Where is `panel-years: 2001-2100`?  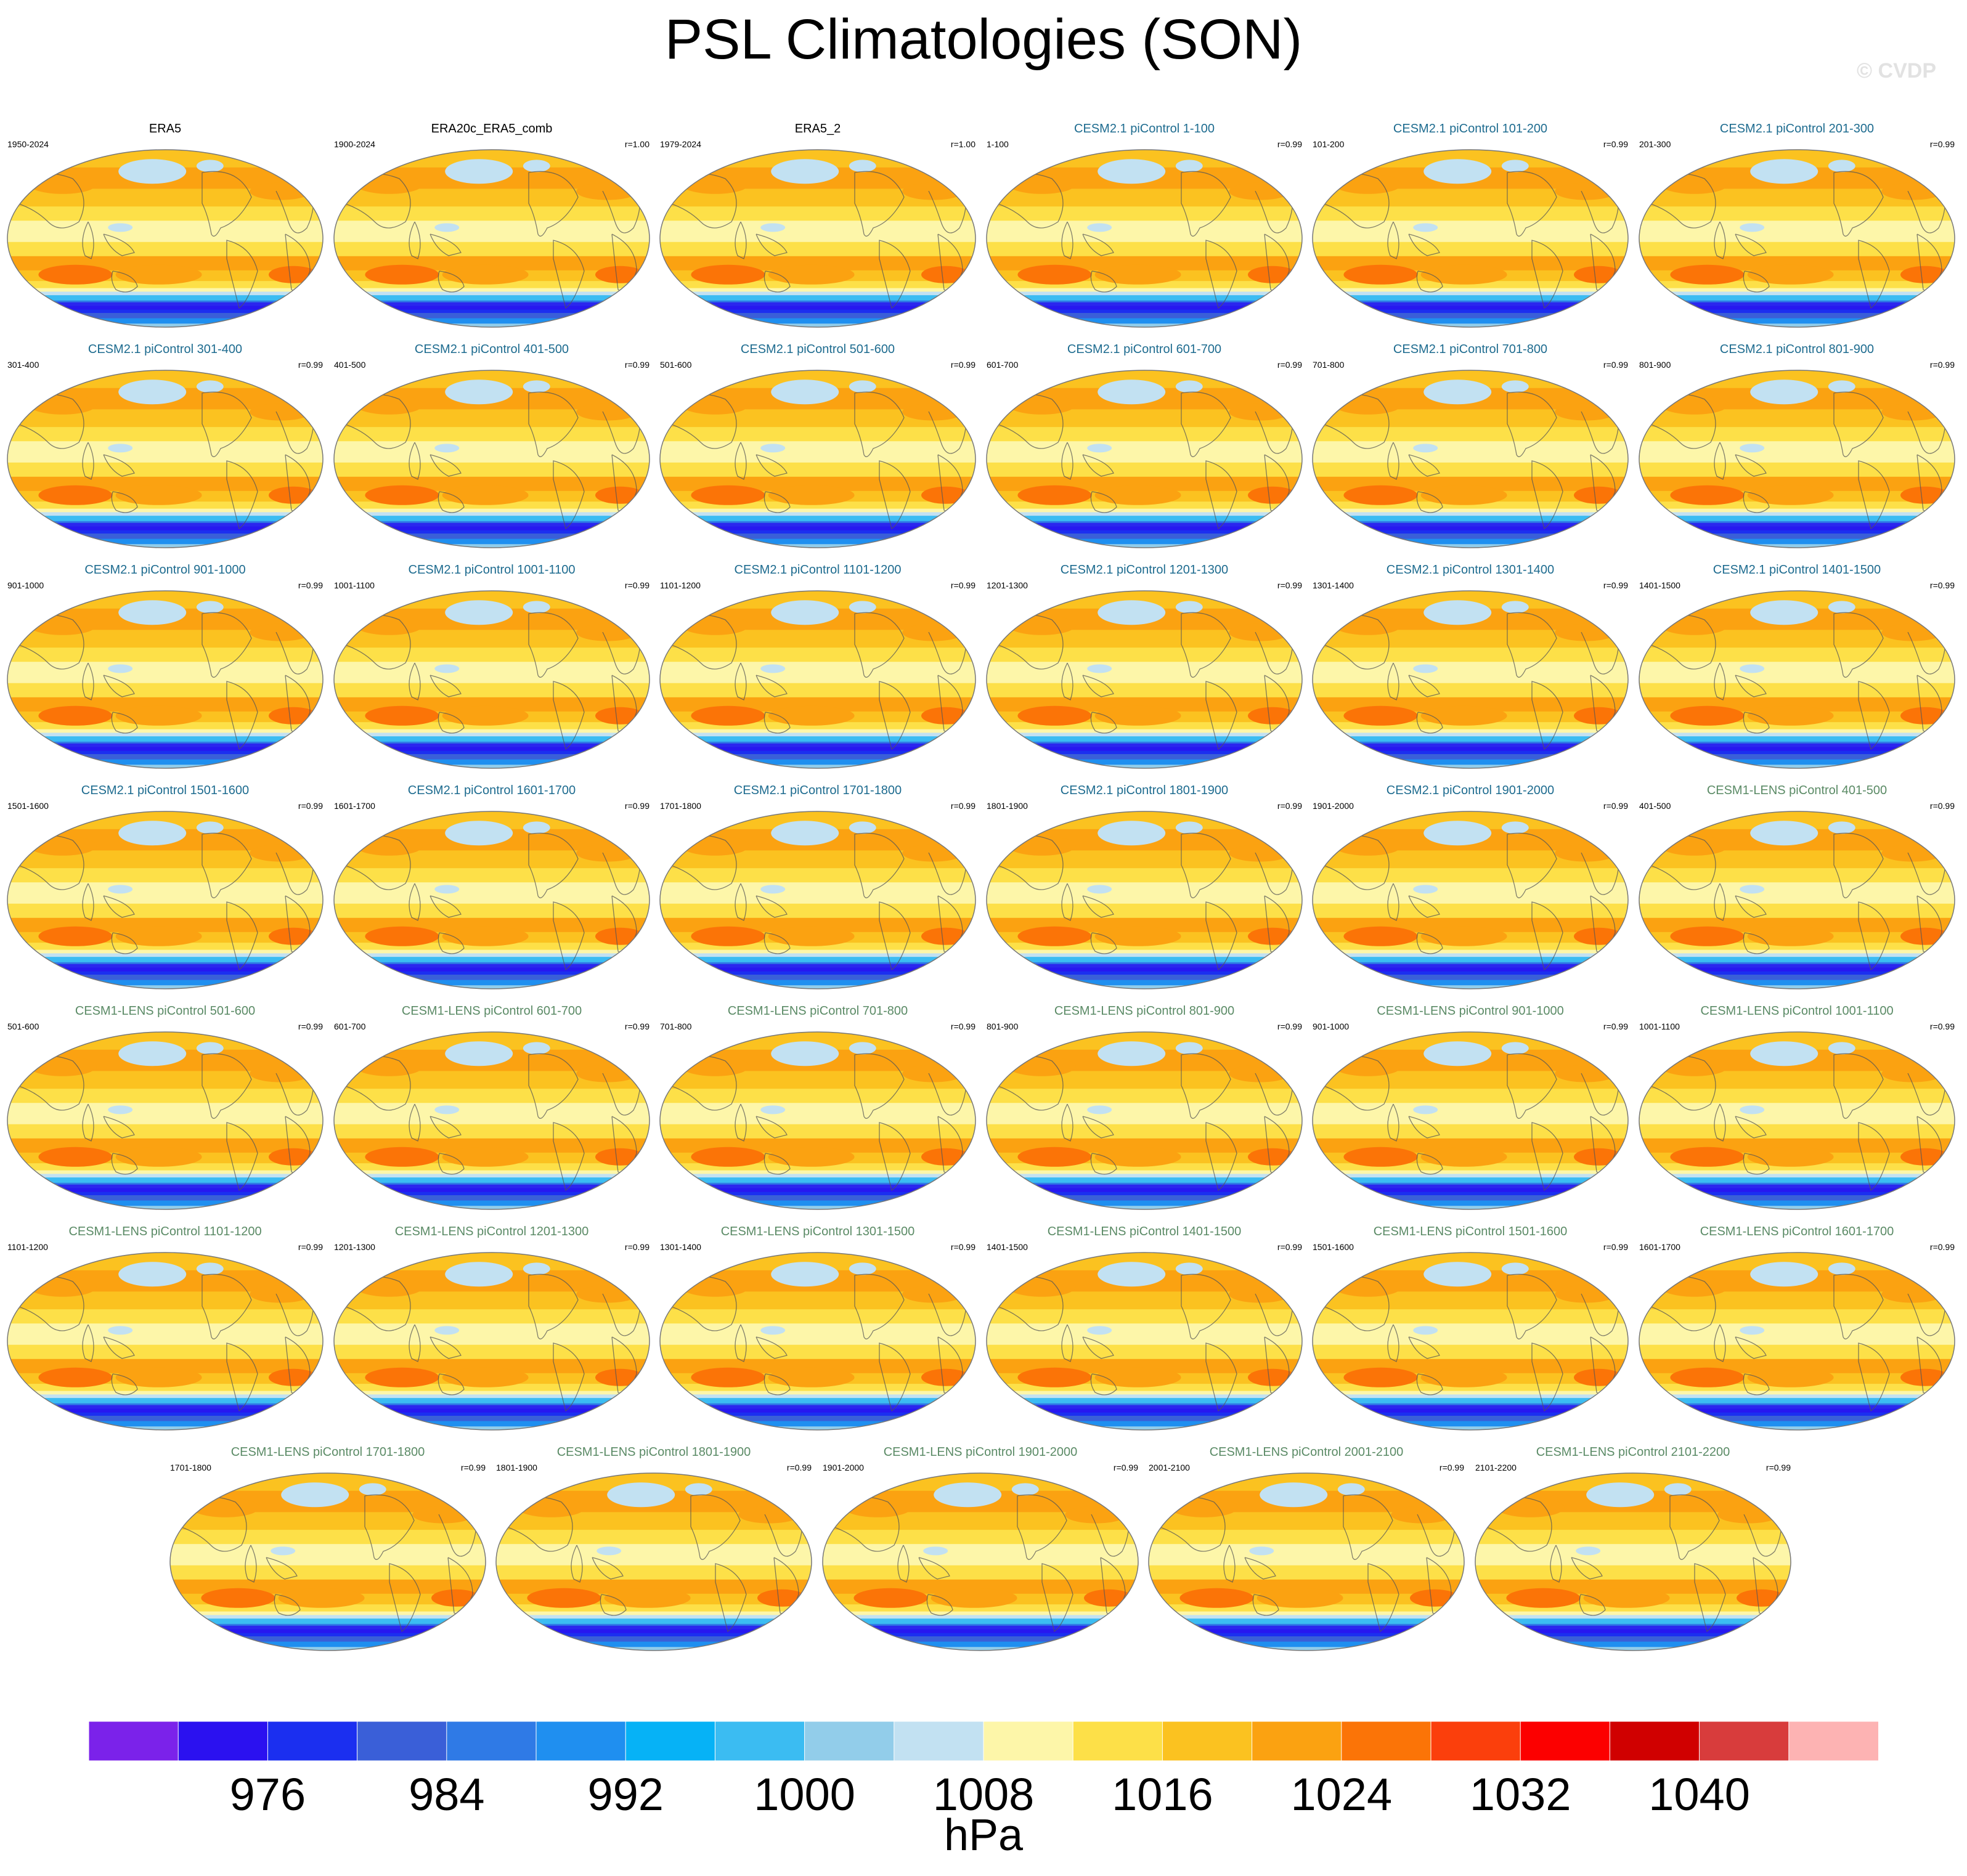
panel-years: 2001-2100 is located at coordinates (1169, 1468).